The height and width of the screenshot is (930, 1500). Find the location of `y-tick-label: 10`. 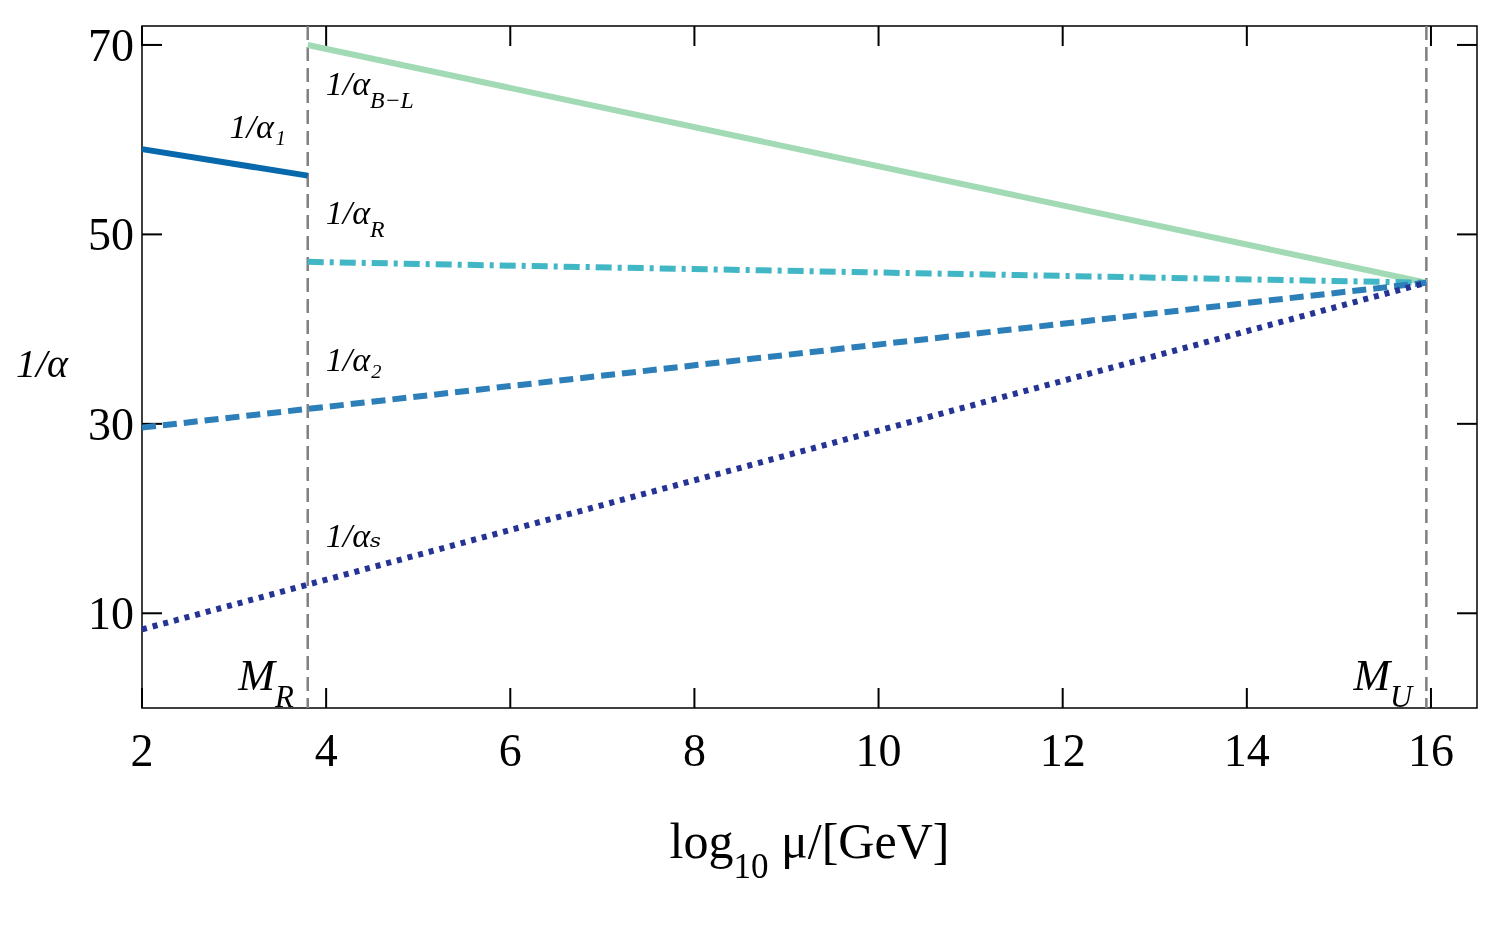

y-tick-label: 10 is located at coordinates (111, 614).